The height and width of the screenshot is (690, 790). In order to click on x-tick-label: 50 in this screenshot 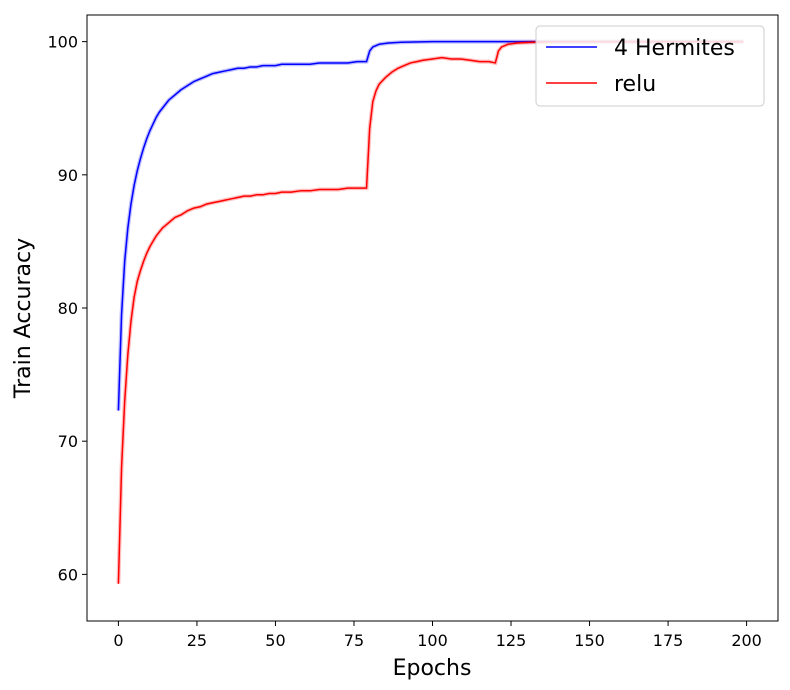, I will do `click(275, 640)`.